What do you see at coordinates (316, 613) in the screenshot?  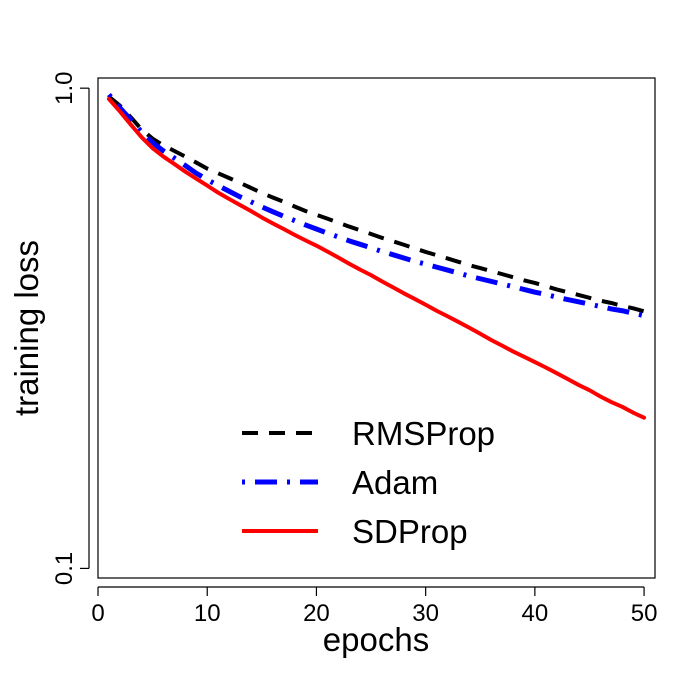 I see `x-tick-label: 20` at bounding box center [316, 613].